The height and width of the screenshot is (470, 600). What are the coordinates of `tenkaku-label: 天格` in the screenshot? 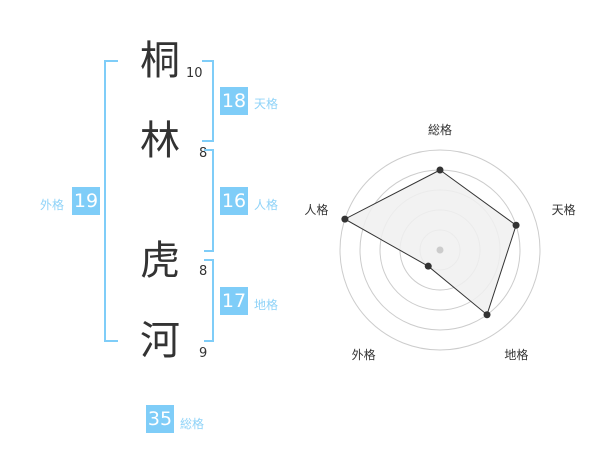 It's located at (266, 104).